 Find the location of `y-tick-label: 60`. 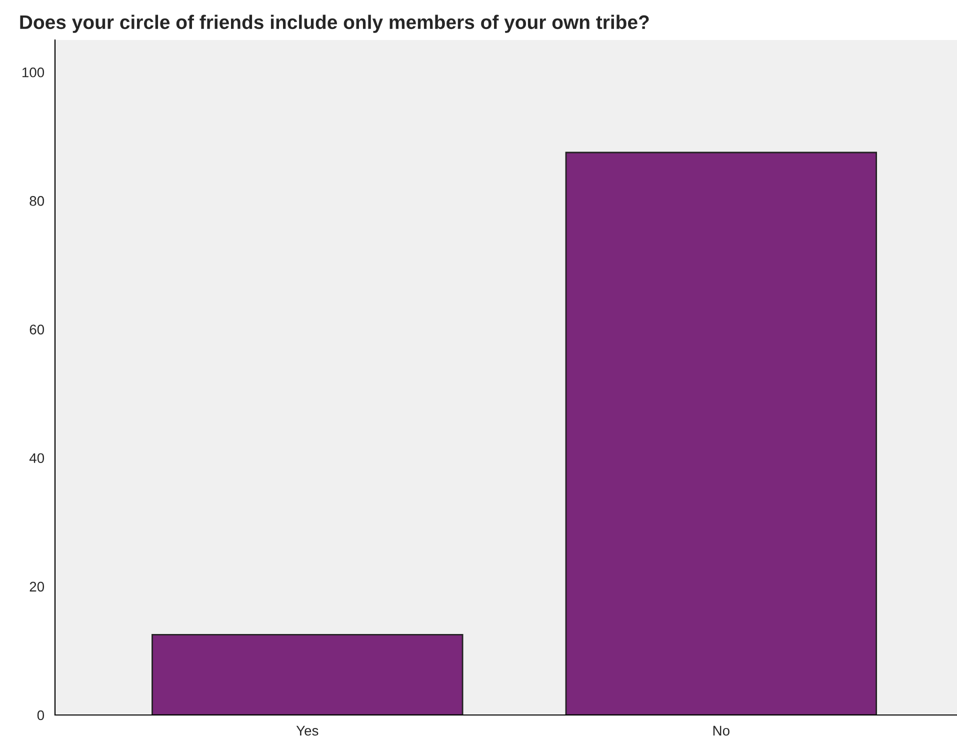

y-tick-label: 60 is located at coordinates (37, 329).